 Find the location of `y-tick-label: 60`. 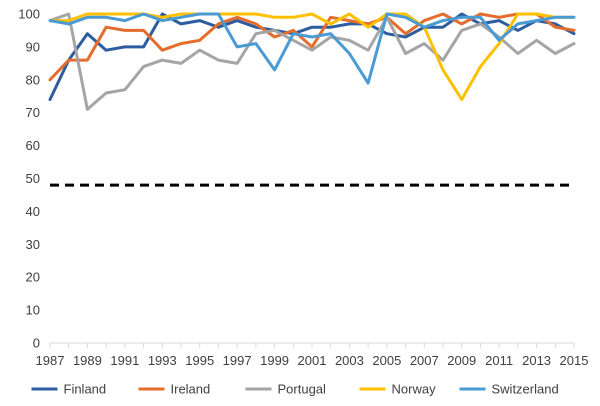

y-tick-label: 60 is located at coordinates (33, 145).